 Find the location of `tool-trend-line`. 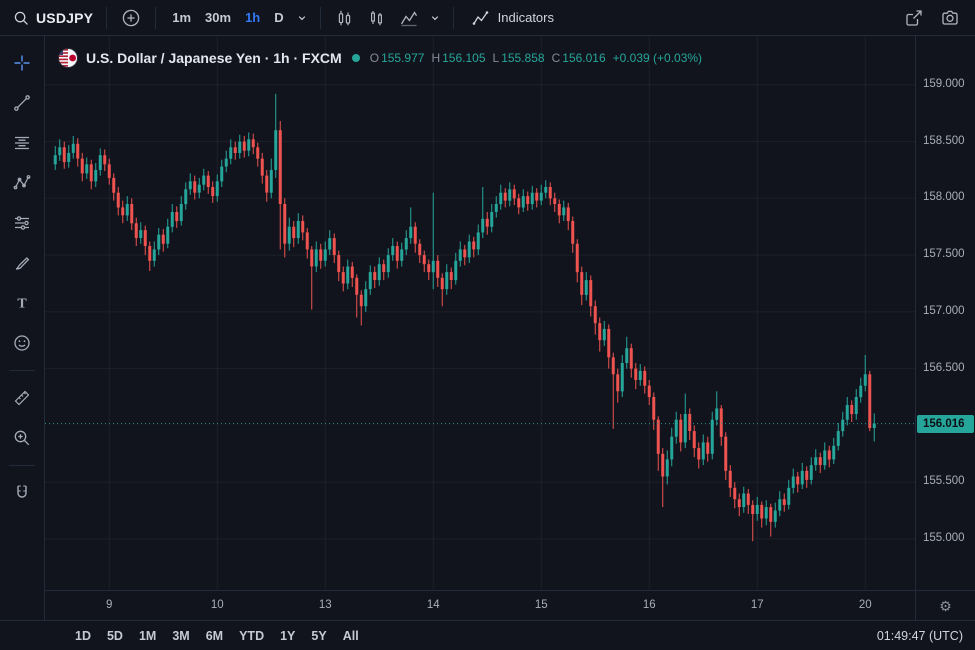

tool-trend-line is located at coordinates (22, 103).